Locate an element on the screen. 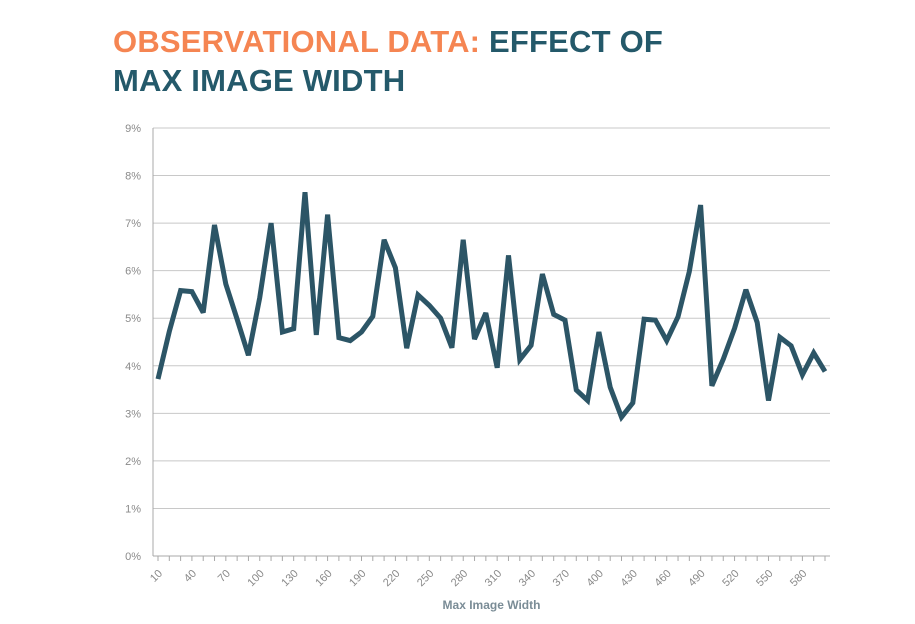 Image resolution: width=915 pixels, height=624 pixels. x-tick-label: 340 is located at coordinates (527, 578).